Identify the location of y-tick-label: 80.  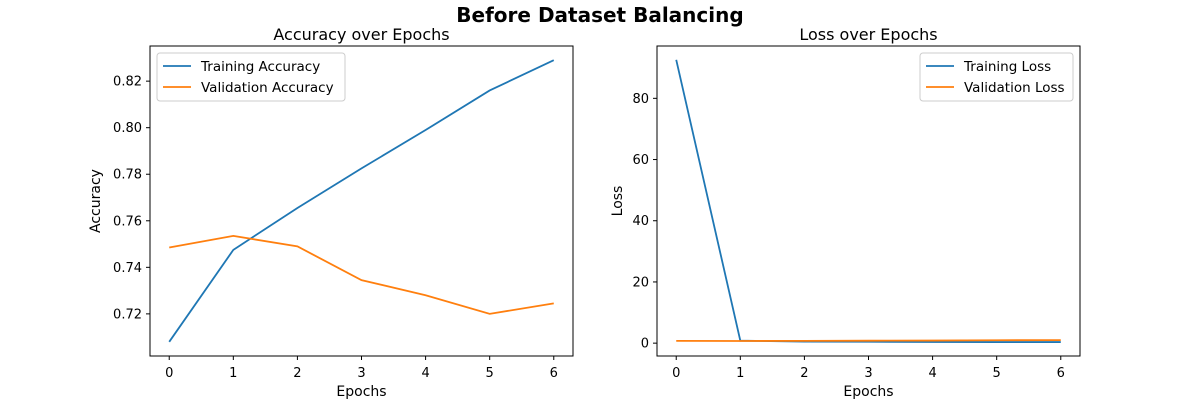
(640, 99).